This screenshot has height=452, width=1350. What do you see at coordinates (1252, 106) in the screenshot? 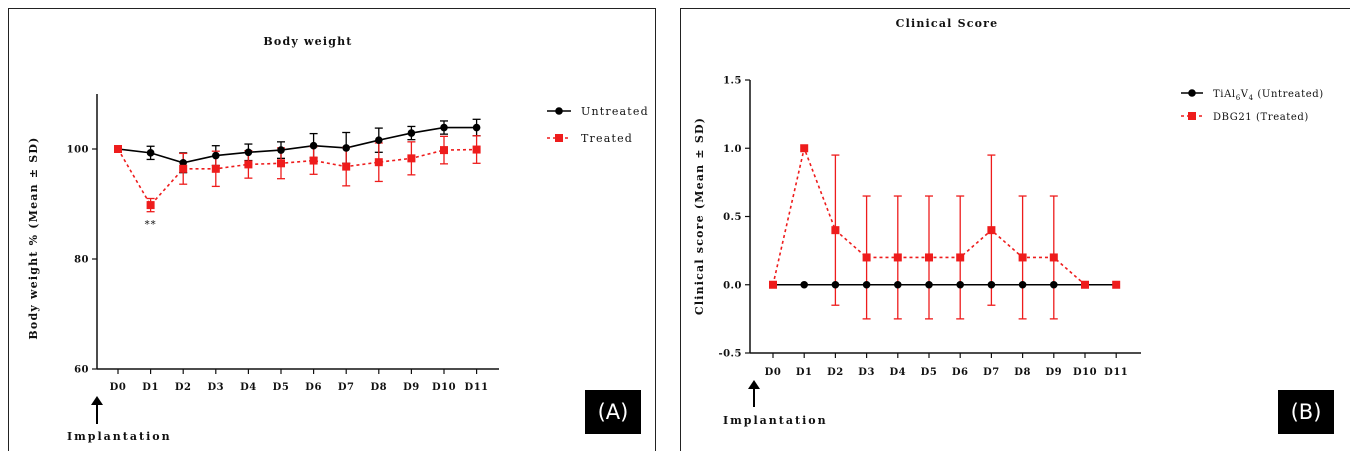
I see `legend: TiAl6V4 (Untreated) DBG21 (Treated)` at bounding box center [1252, 106].